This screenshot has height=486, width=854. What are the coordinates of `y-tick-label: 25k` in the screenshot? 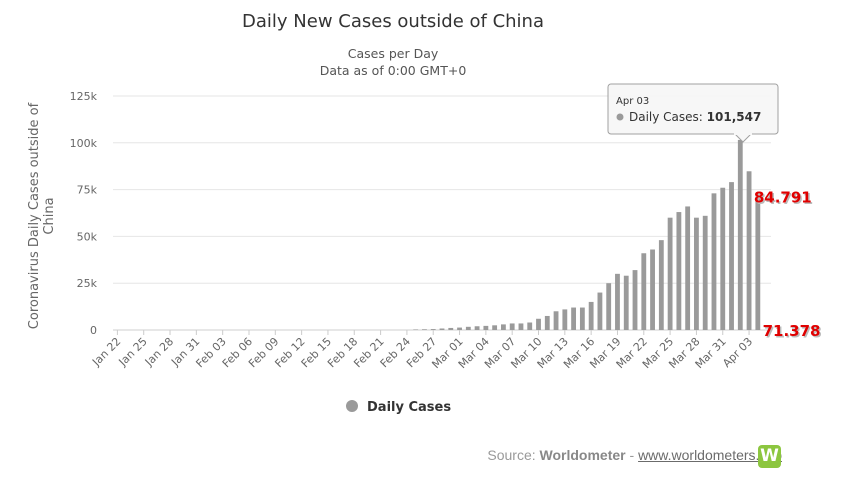 It's located at (87, 283).